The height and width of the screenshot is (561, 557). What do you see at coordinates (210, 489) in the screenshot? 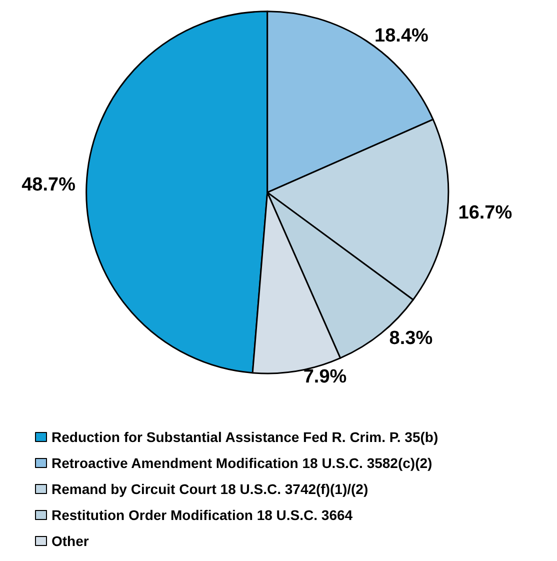
I see `legend-label: Remand by Circuit Court 18 U.S.C. 3742(f)(1)/(2)` at bounding box center [210, 489].